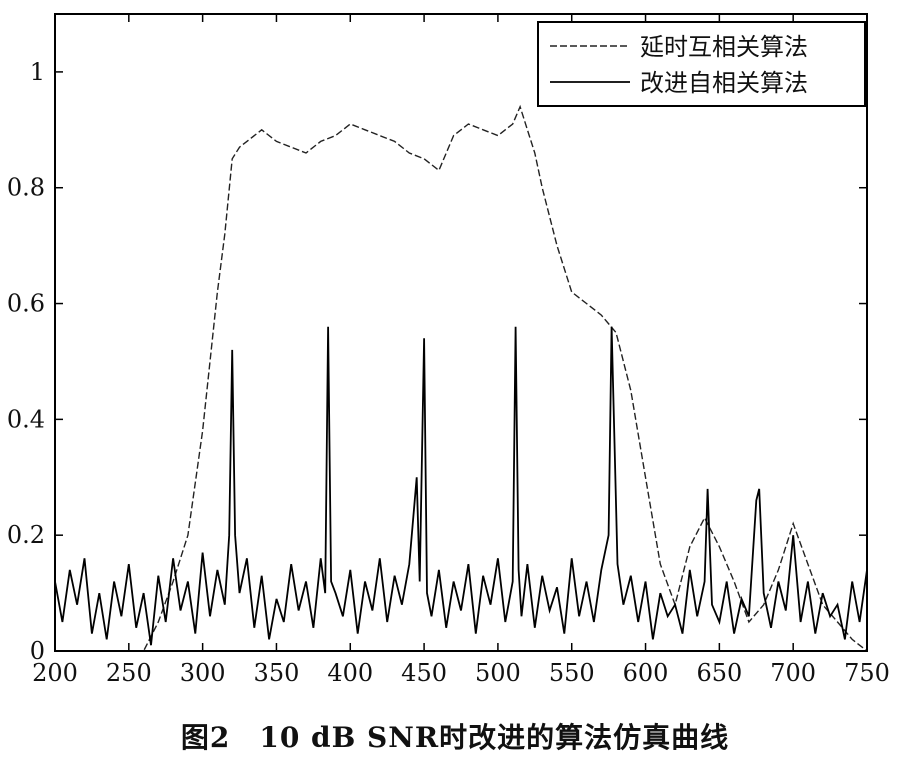  What do you see at coordinates (55, 673) in the screenshot?
I see `x-tick-label: 200` at bounding box center [55, 673].